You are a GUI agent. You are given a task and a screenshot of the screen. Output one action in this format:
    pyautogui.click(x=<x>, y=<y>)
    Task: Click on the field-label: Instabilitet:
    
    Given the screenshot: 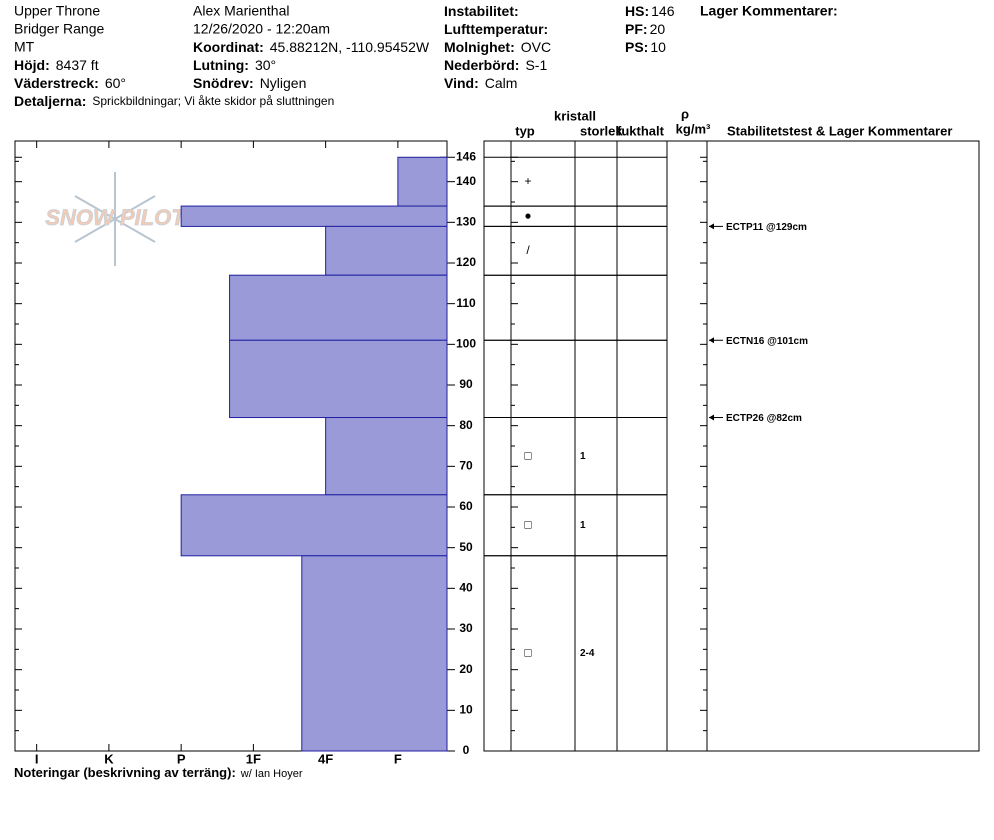 What is the action you would take?
    pyautogui.click(x=481, y=11)
    